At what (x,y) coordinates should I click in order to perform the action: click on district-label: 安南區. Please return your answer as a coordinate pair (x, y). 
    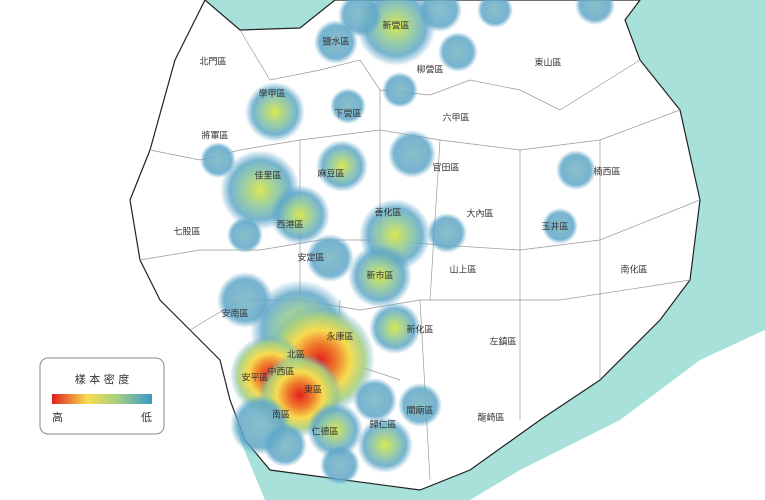
    Looking at the image, I should click on (234, 314).